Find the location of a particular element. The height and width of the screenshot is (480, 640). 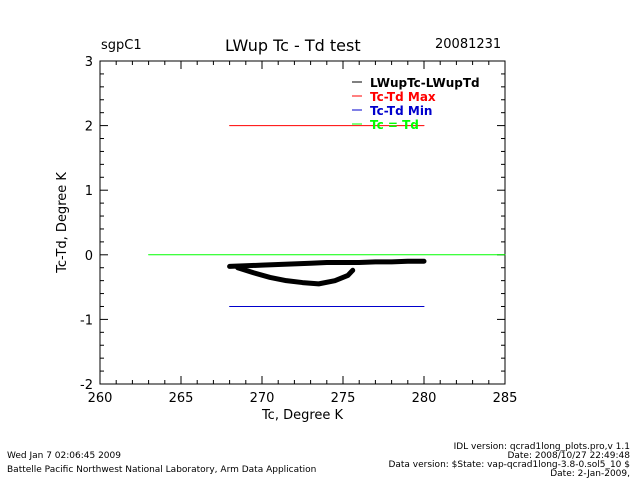

y-tick-label: 1 is located at coordinates (89, 191).